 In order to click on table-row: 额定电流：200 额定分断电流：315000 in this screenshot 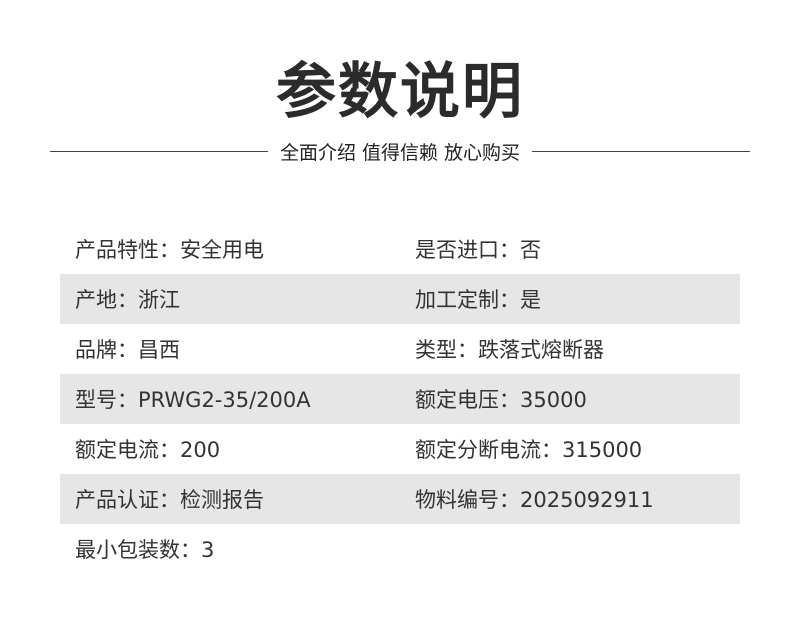, I will do `click(400, 449)`.